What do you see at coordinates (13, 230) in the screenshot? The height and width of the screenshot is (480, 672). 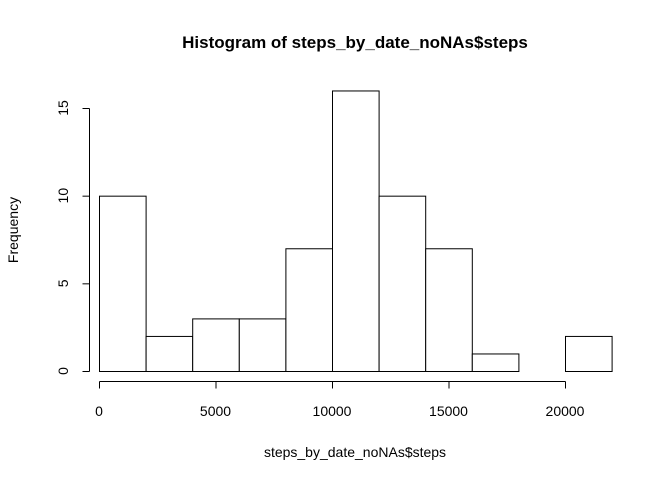 I see `y-axis-label: Frequency` at bounding box center [13, 230].